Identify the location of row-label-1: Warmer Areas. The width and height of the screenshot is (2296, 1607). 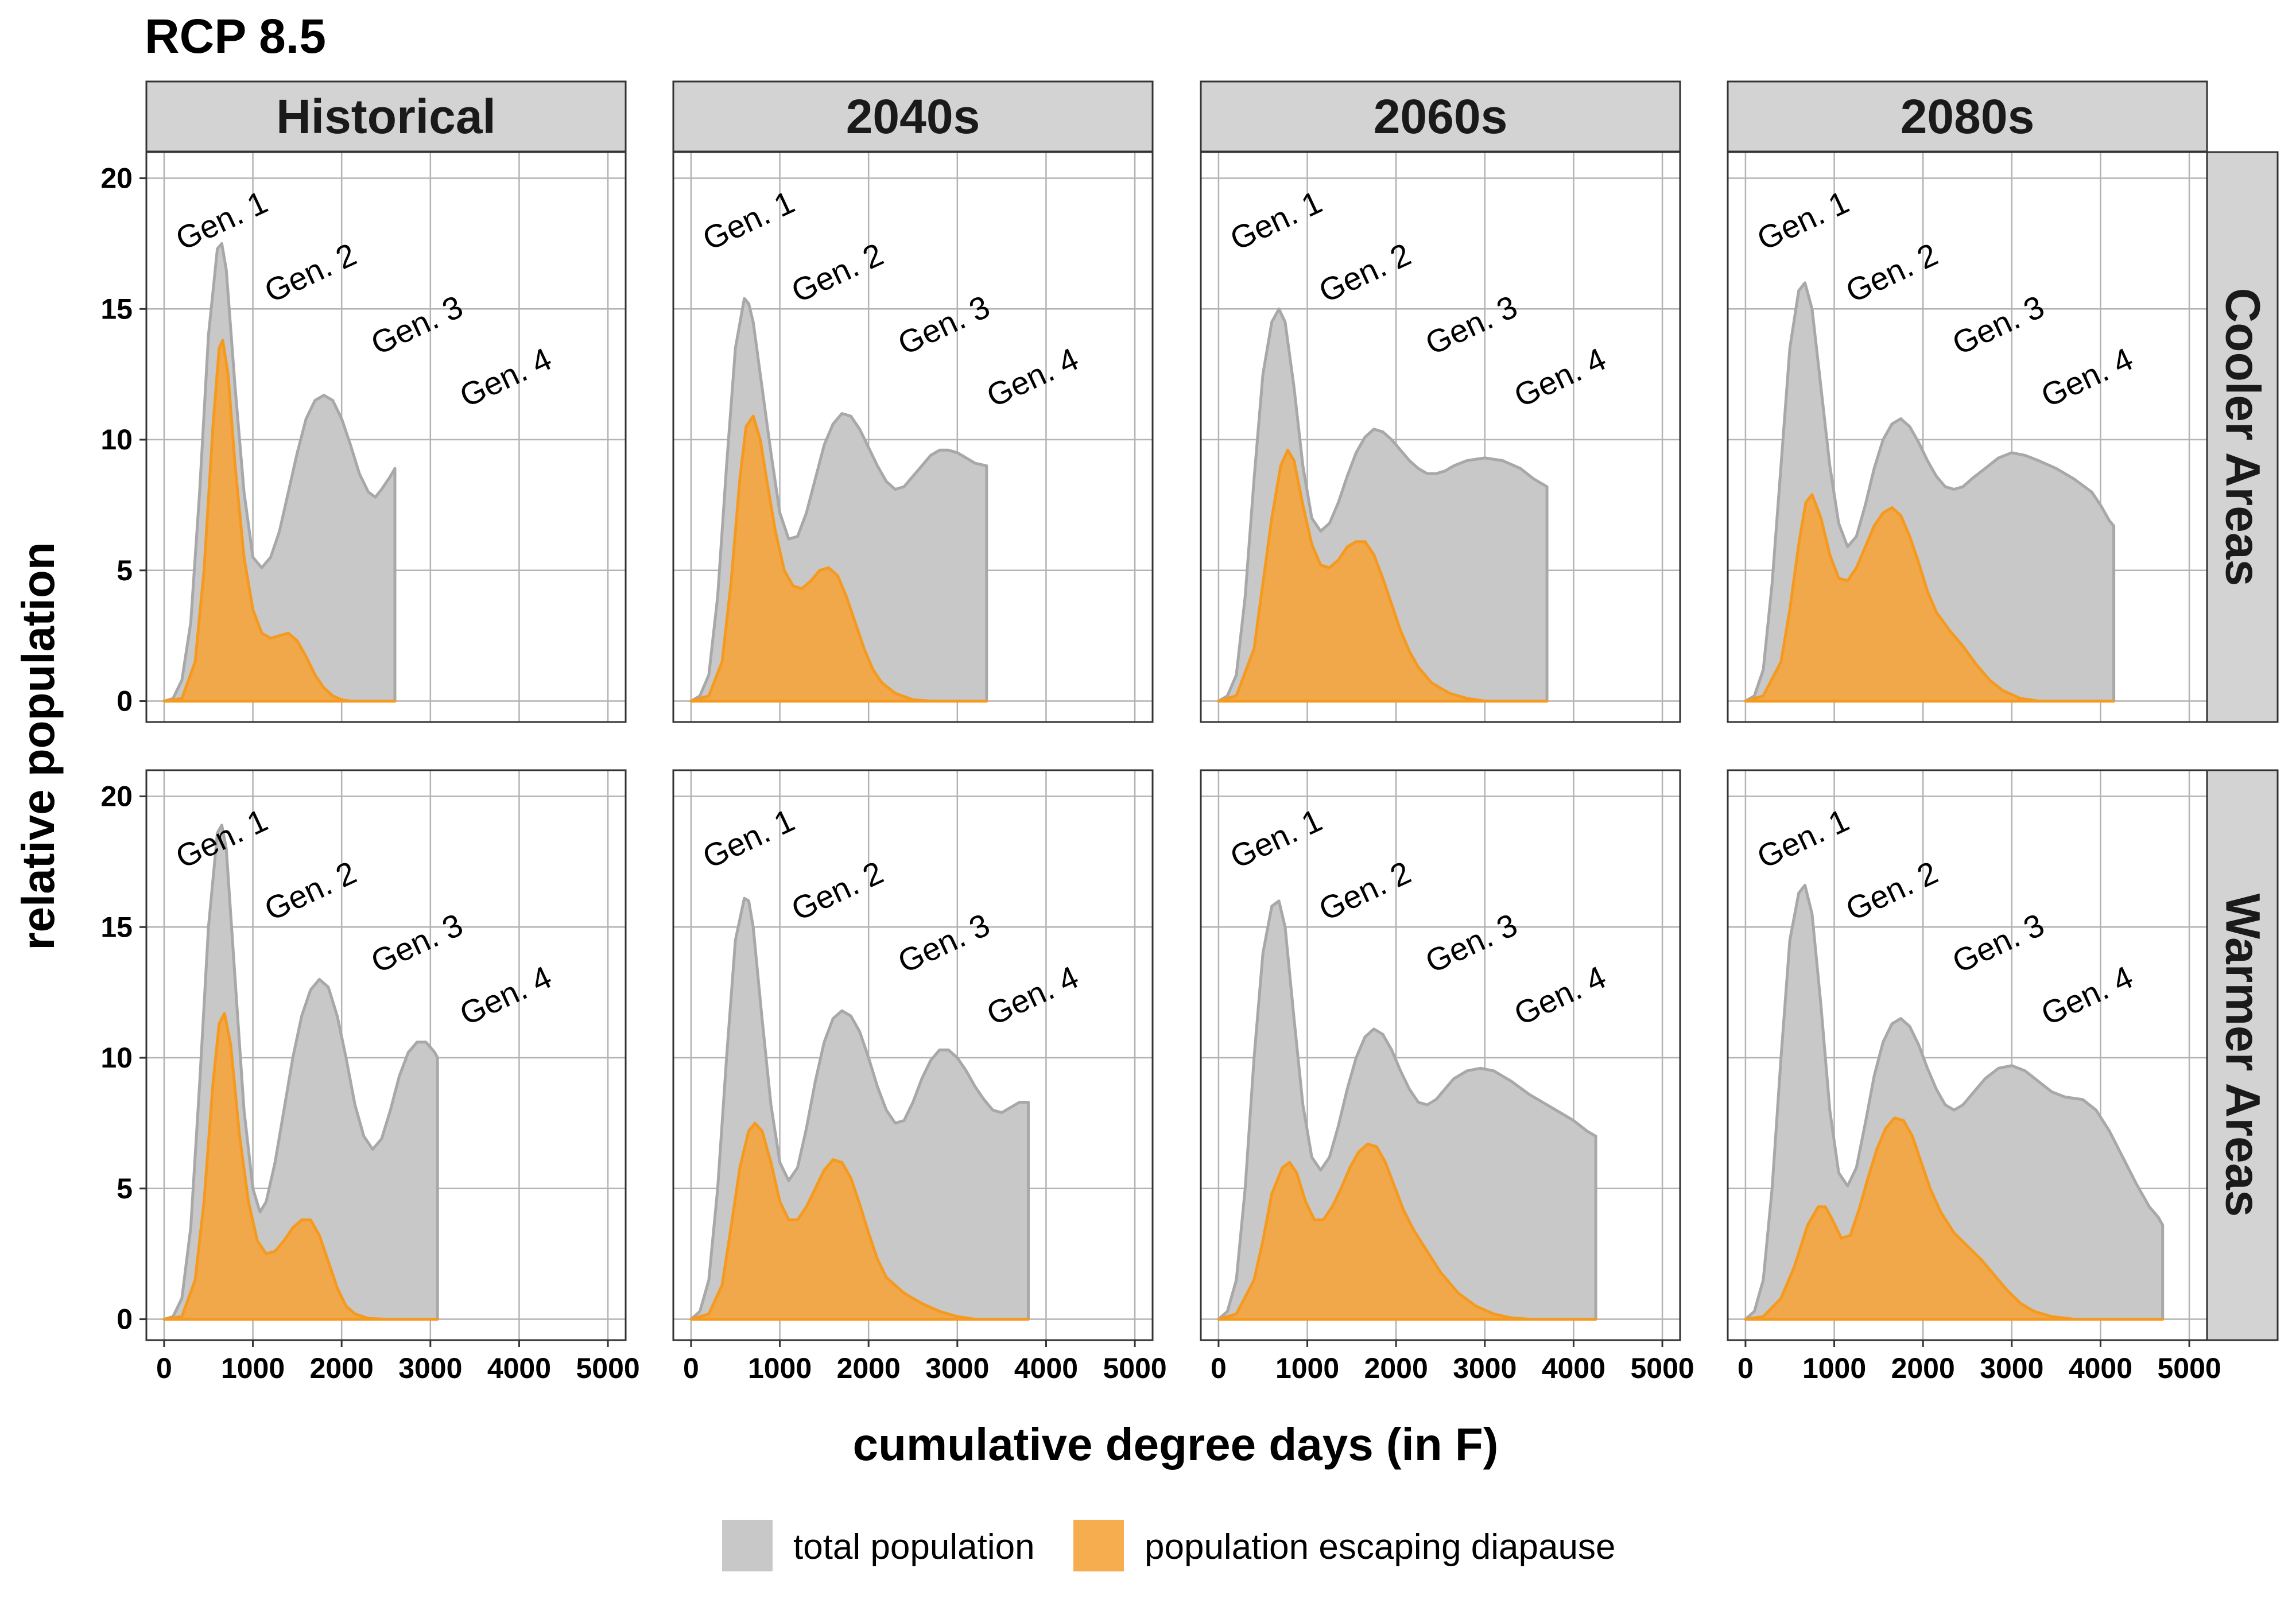
(2243, 1055).